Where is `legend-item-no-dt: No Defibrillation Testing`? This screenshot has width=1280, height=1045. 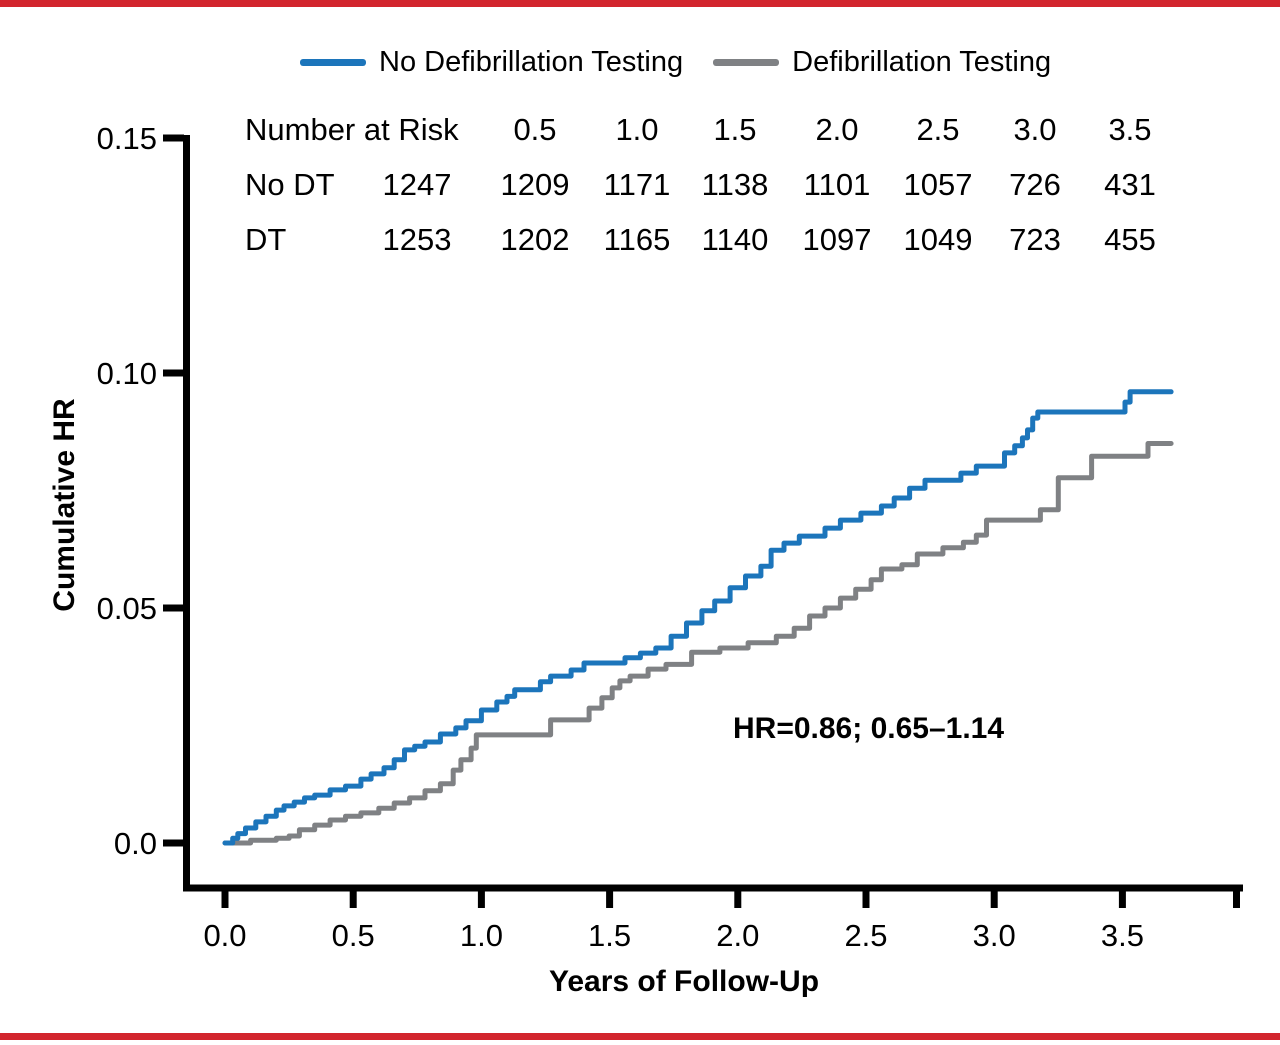 legend-item-no-dt: No Defibrillation Testing is located at coordinates (491, 62).